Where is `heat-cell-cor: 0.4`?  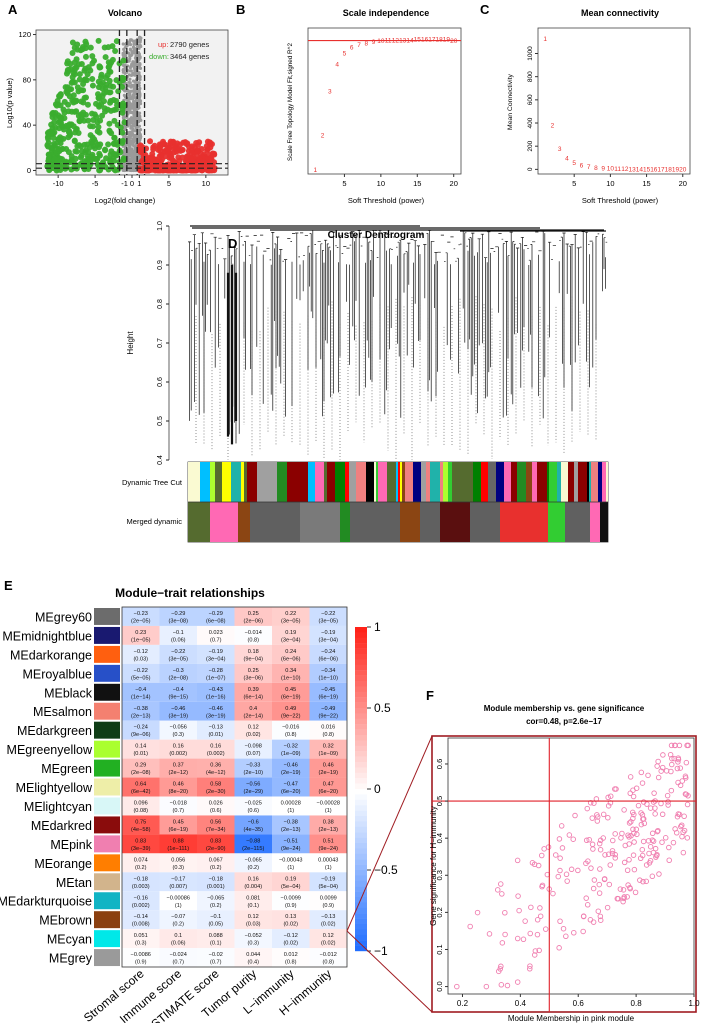
heat-cell-cor: 0.4 is located at coordinates (253, 709).